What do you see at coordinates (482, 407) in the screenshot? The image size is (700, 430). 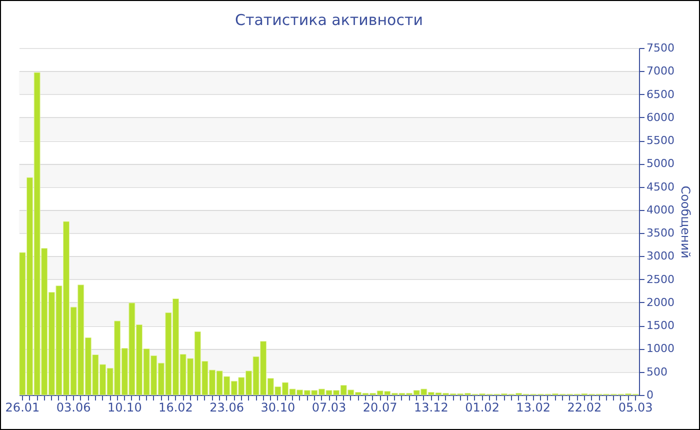 I see `x-tick-label: 01.02` at bounding box center [482, 407].